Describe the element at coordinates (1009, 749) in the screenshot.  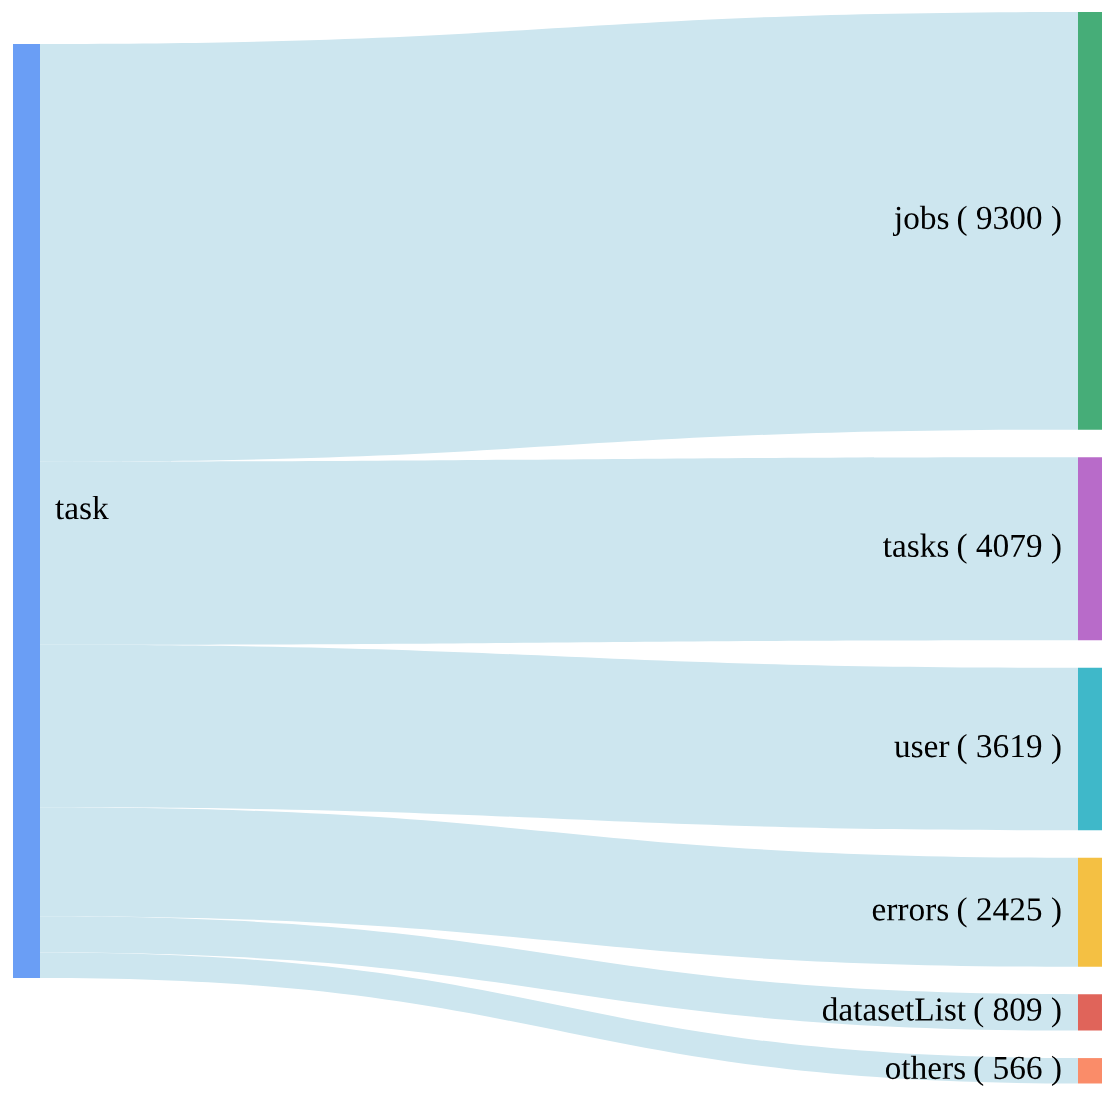
I see `data-label: ( 3619 )` at that location.